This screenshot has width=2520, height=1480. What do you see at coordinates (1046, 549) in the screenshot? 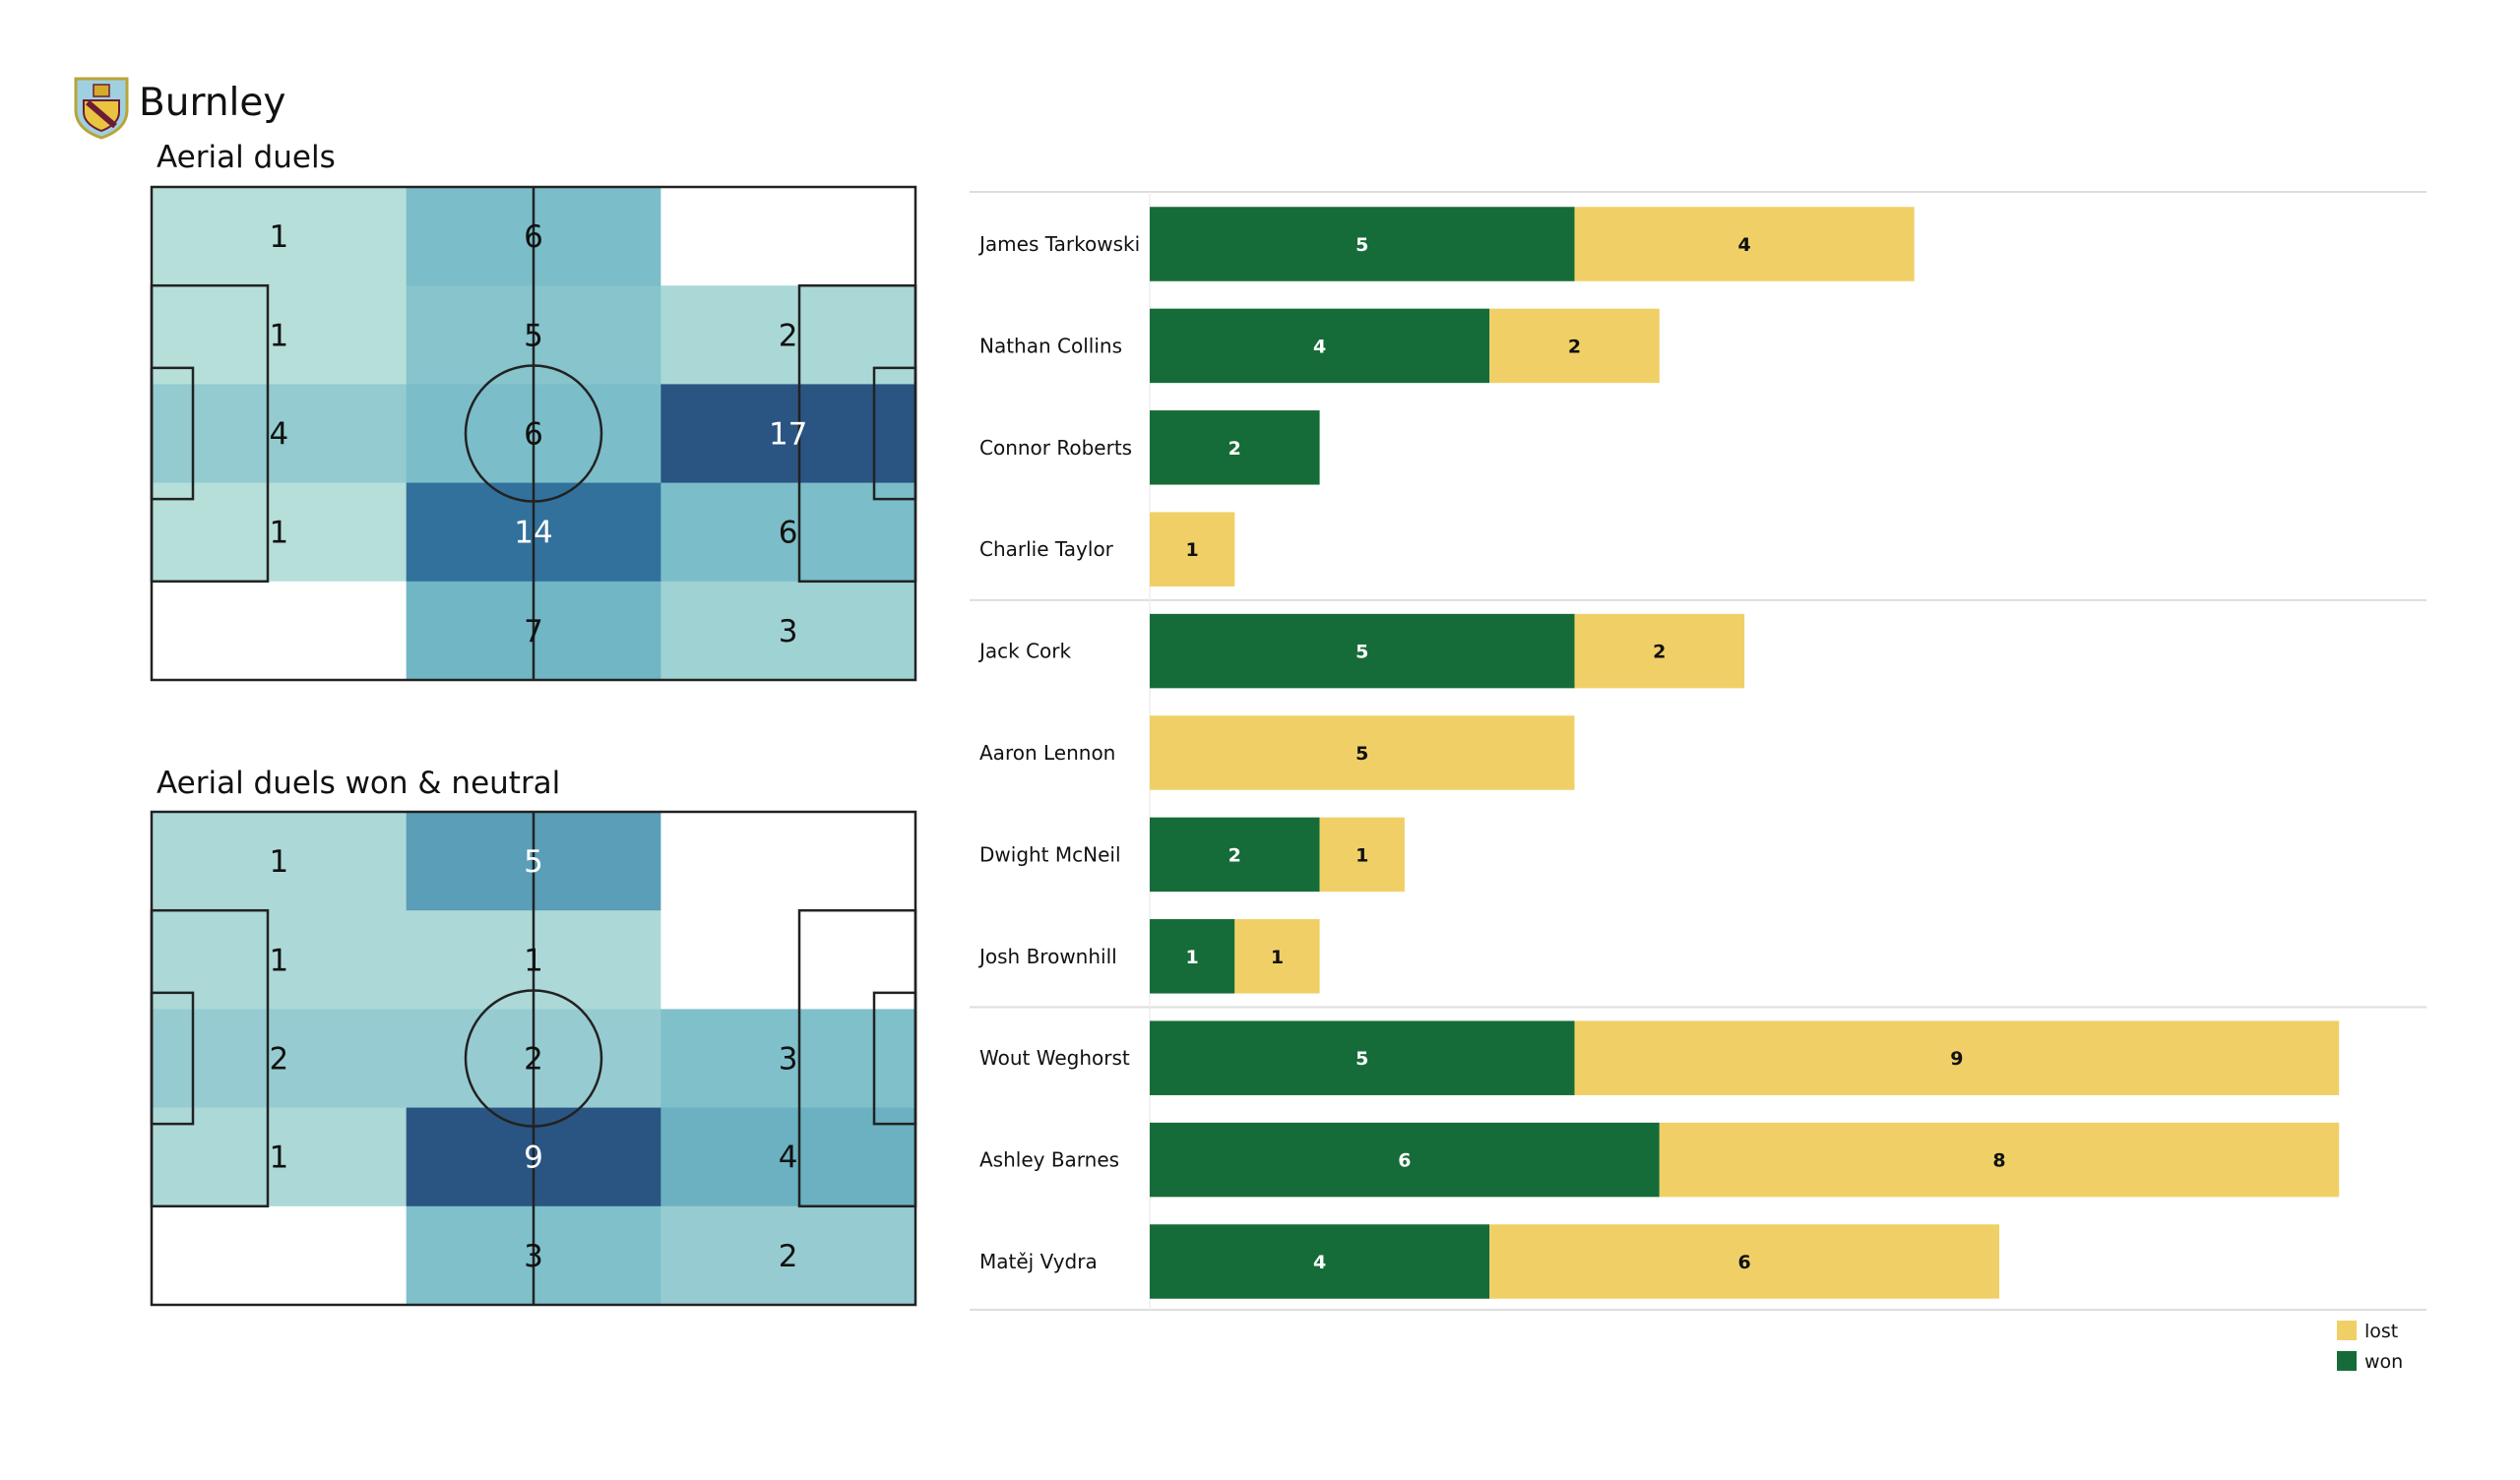
I see `player-label: Charlie Taylor` at bounding box center [1046, 549].